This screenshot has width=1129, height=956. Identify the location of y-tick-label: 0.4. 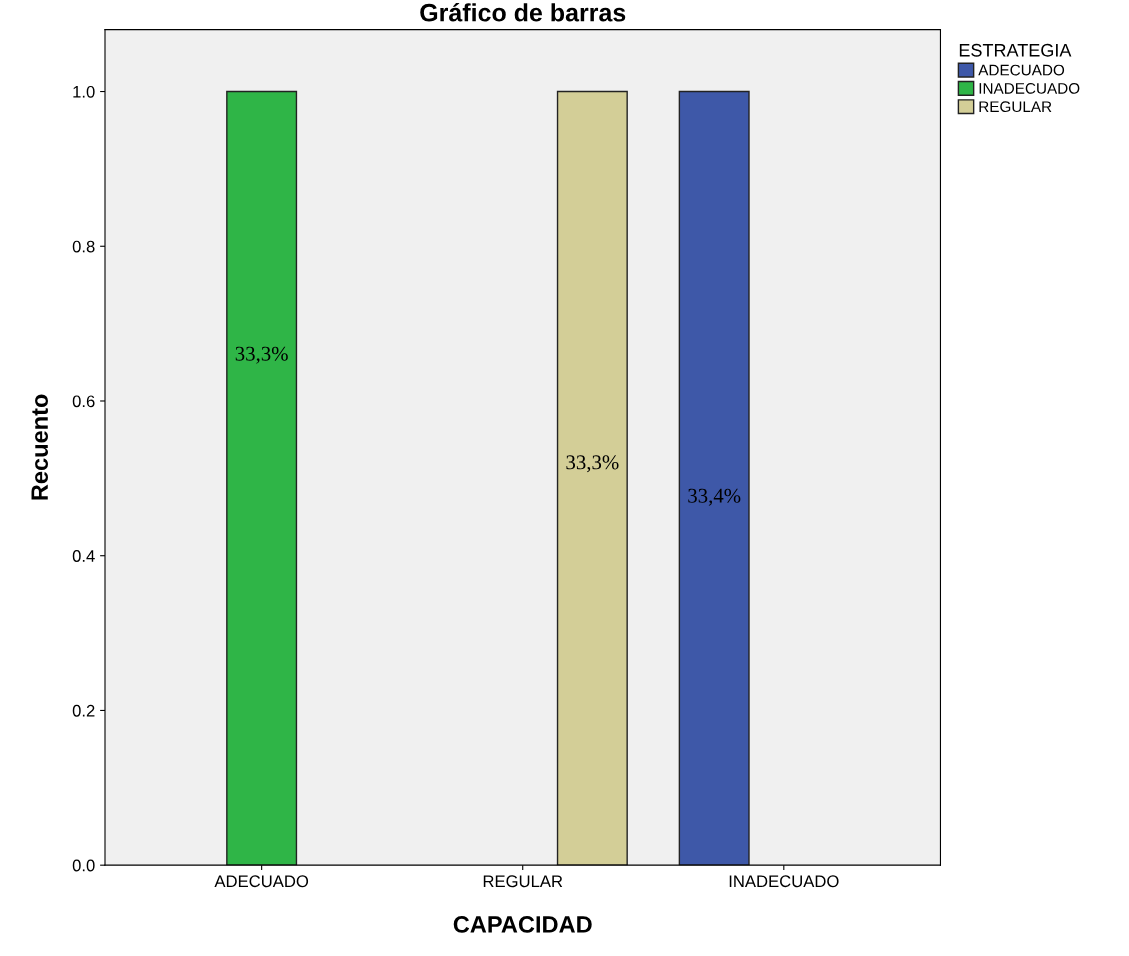
(83, 556).